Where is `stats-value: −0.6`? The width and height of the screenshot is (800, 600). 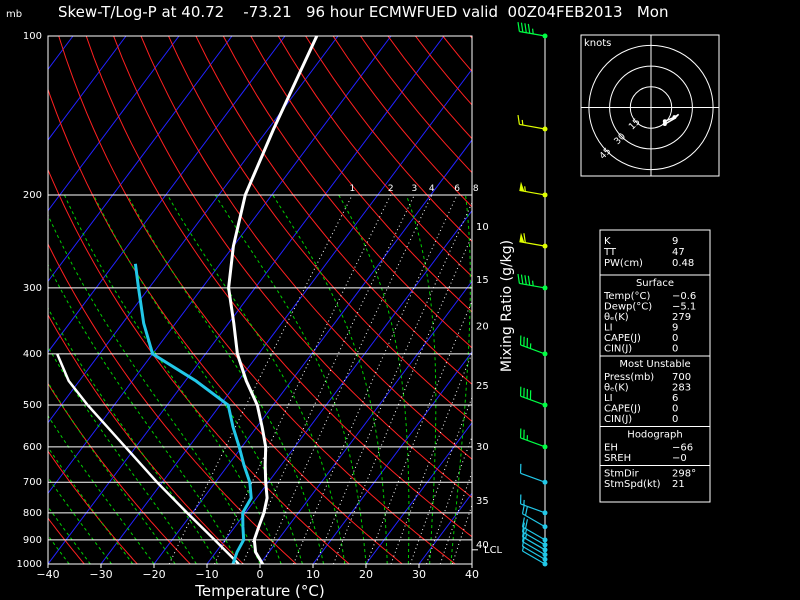
stats-value: −0.6 is located at coordinates (684, 296).